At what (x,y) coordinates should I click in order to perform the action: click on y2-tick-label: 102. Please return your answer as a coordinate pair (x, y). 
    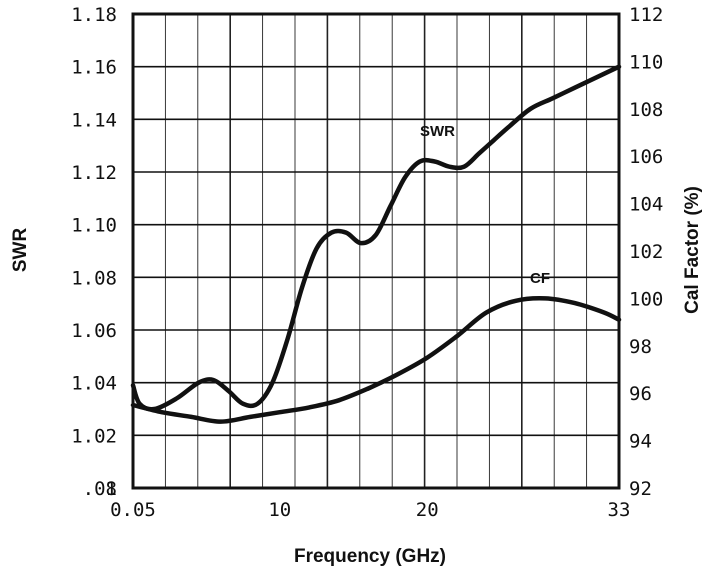
    Looking at the image, I should click on (646, 252).